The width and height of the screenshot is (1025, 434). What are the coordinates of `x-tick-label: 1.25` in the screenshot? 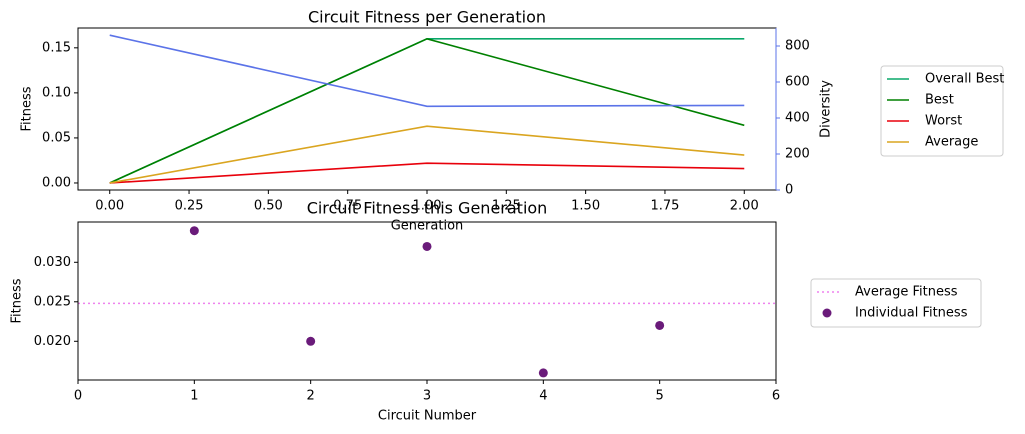 It's located at (506, 206).